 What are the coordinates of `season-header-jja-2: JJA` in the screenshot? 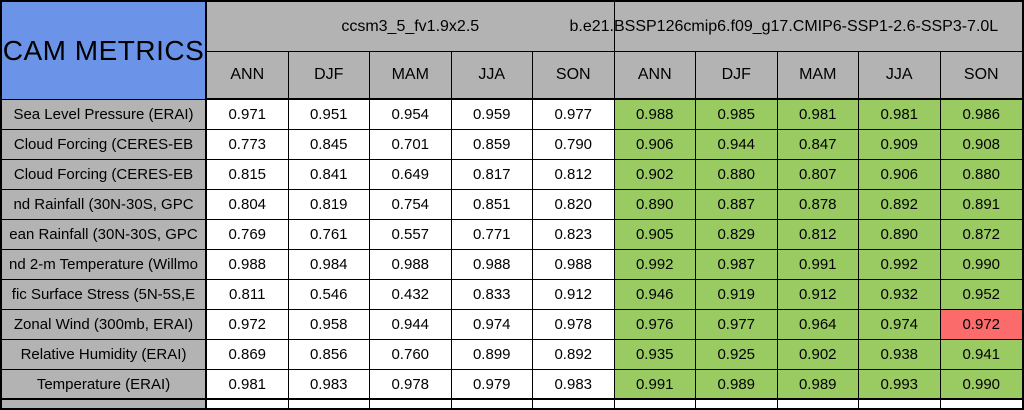 It's located at (900, 76).